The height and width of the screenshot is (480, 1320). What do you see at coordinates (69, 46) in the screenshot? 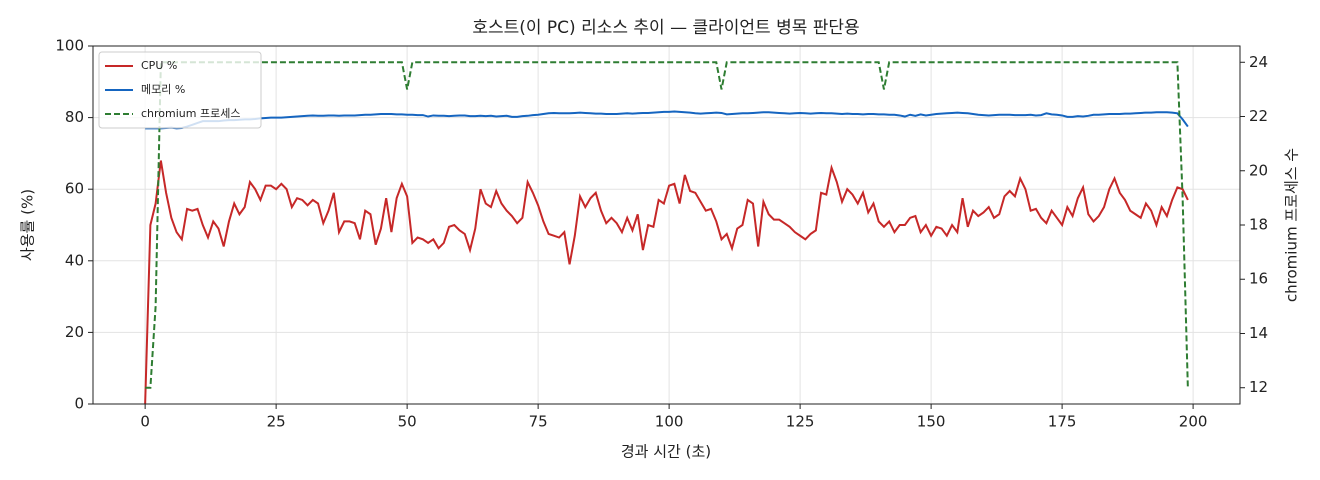
I see `y-tick-label: 100` at bounding box center [69, 46].